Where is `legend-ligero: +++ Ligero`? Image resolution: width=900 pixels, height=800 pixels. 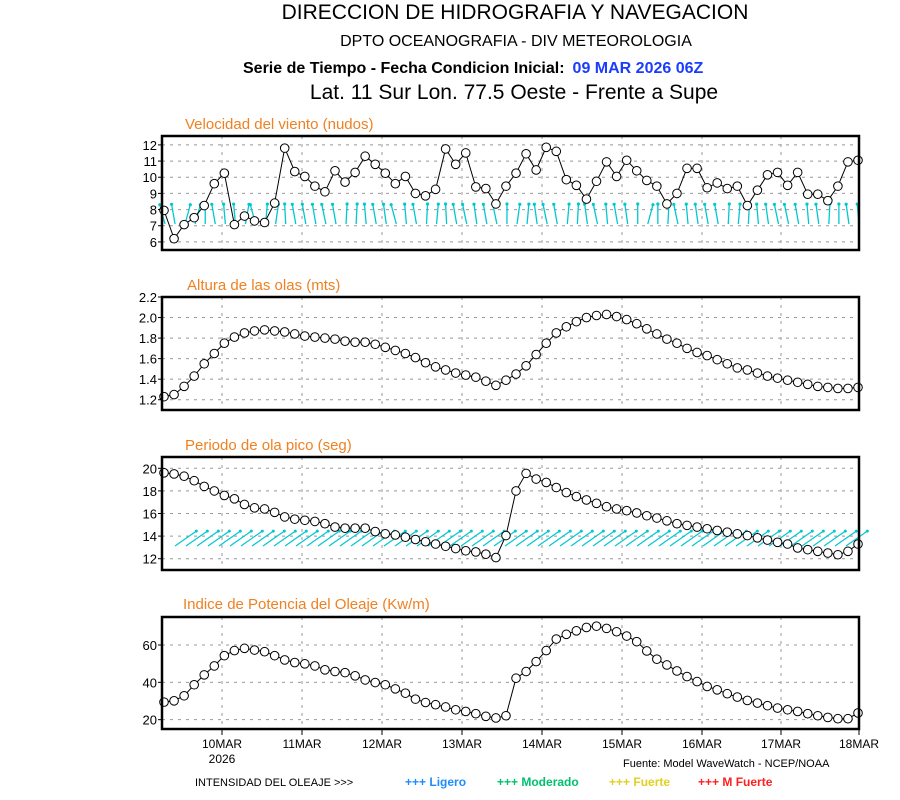 legend-ligero: +++ Ligero is located at coordinates (435, 782).